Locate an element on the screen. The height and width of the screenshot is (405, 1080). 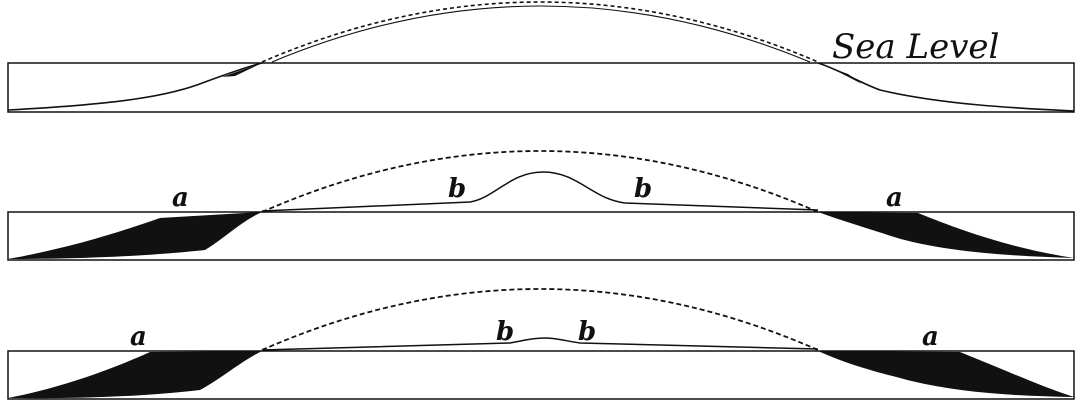
eroded-surface is located at coordinates (540, 191).